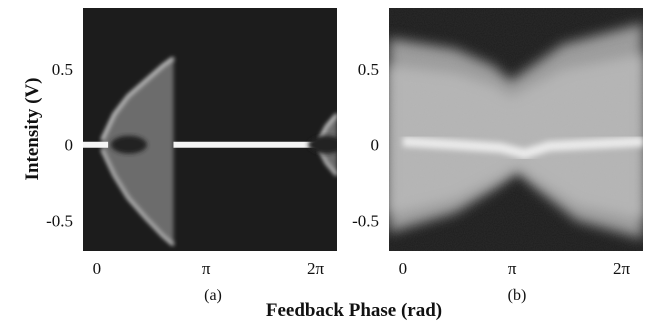 This screenshot has width=654, height=324. Describe the element at coordinates (316, 268) in the screenshot. I see `panel-a-x-tick-label: 2π` at that location.